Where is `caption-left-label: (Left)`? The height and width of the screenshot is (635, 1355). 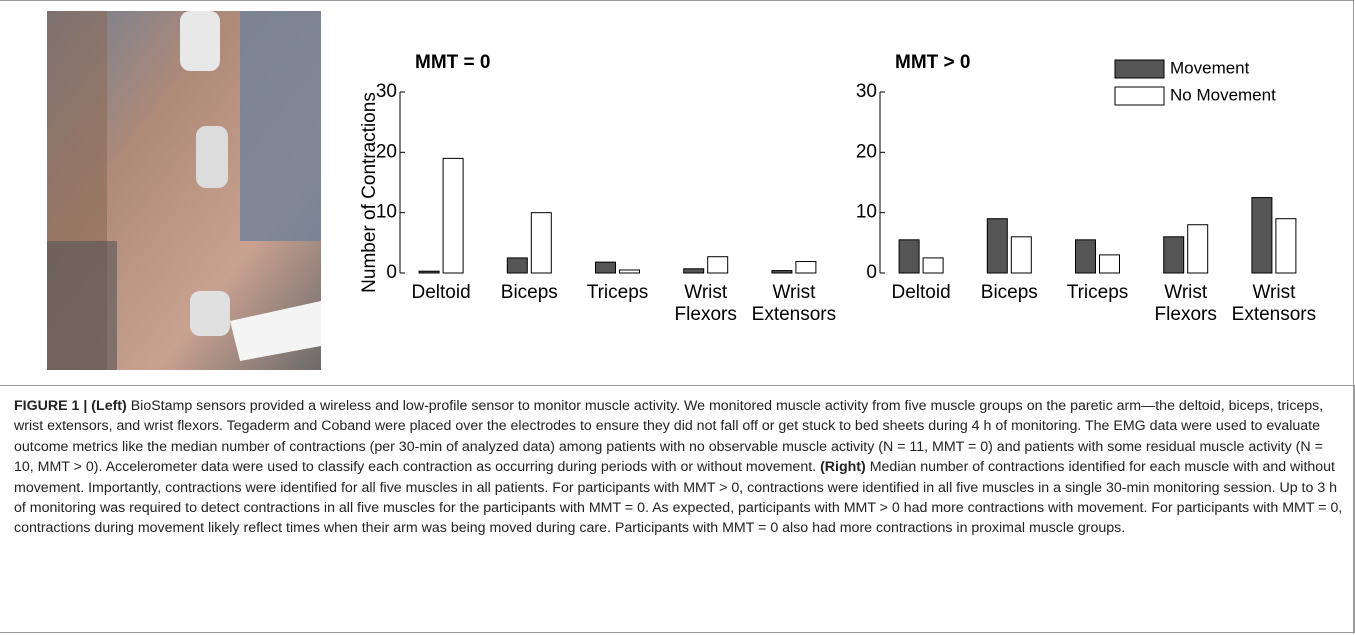 caption-left-label: (Left) is located at coordinates (109, 406).